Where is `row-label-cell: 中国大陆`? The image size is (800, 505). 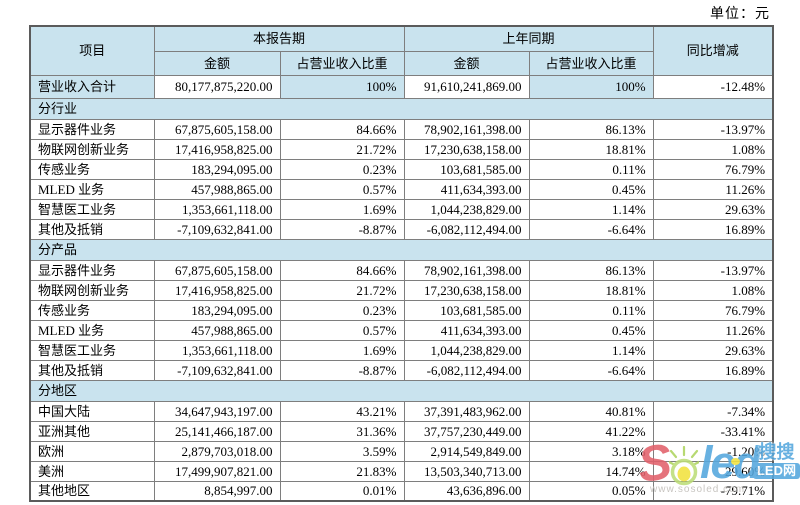
row-label-cell: 中国大陆 is located at coordinates (92, 411).